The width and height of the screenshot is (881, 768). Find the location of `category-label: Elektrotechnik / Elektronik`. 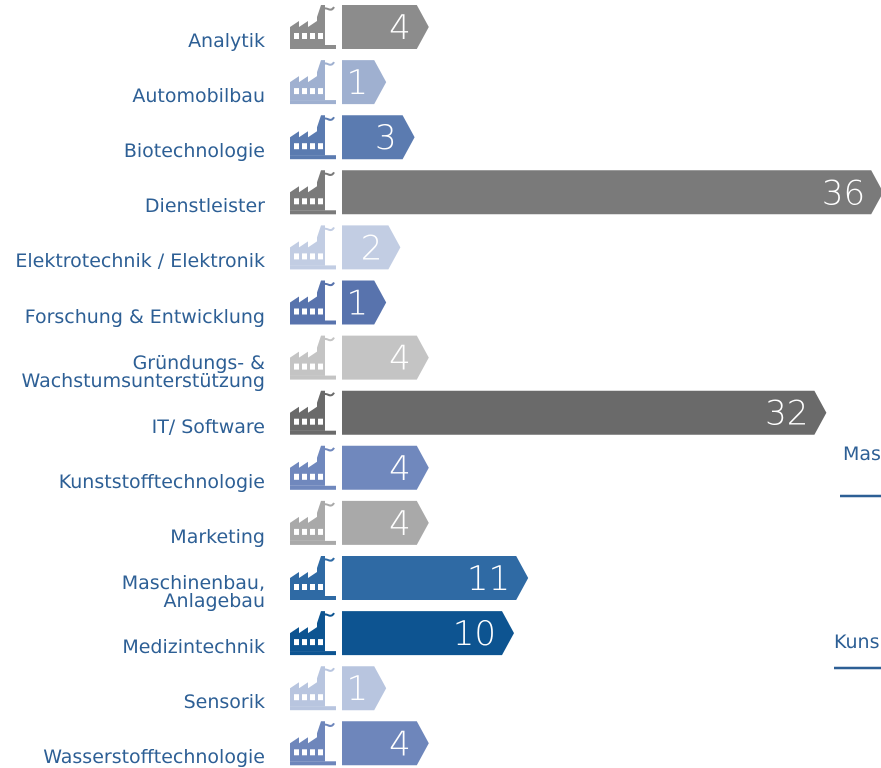

category-label: Elektrotechnik / Elektronik is located at coordinates (140, 261).